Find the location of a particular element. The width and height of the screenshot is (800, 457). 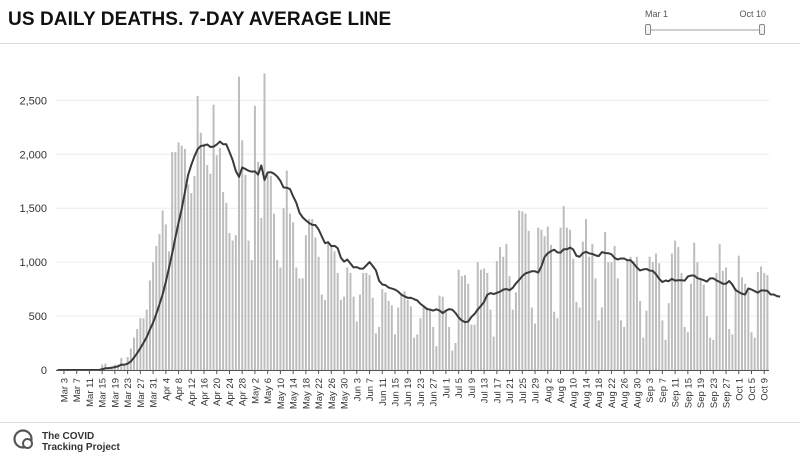

range-end-handle is located at coordinates (762, 29).